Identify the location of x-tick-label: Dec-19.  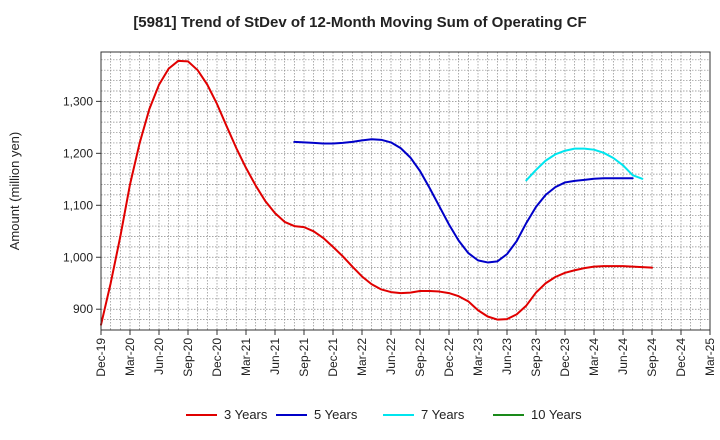
(101, 357).